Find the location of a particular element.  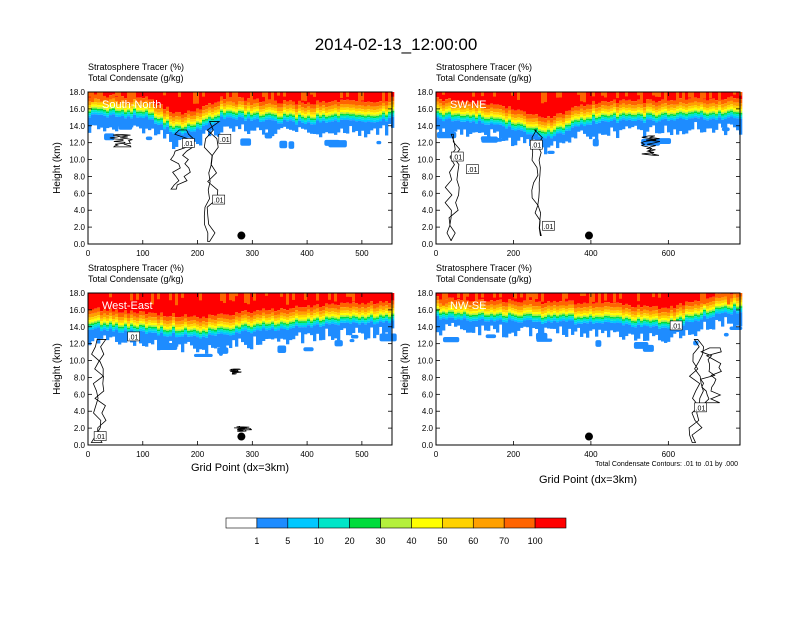

tracer-patch is located at coordinates (283, 145).